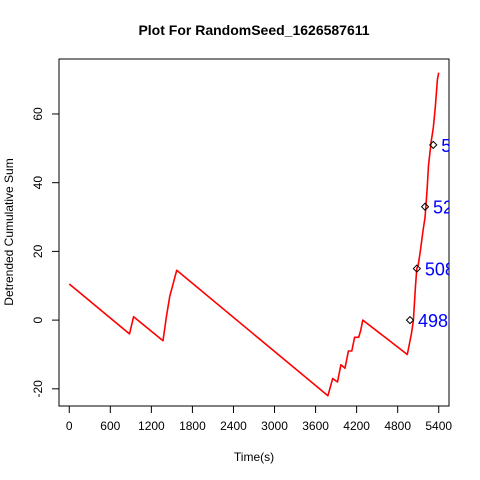 This screenshot has height=480, width=480. I want to click on x-tick-label: 600, so click(110, 426).